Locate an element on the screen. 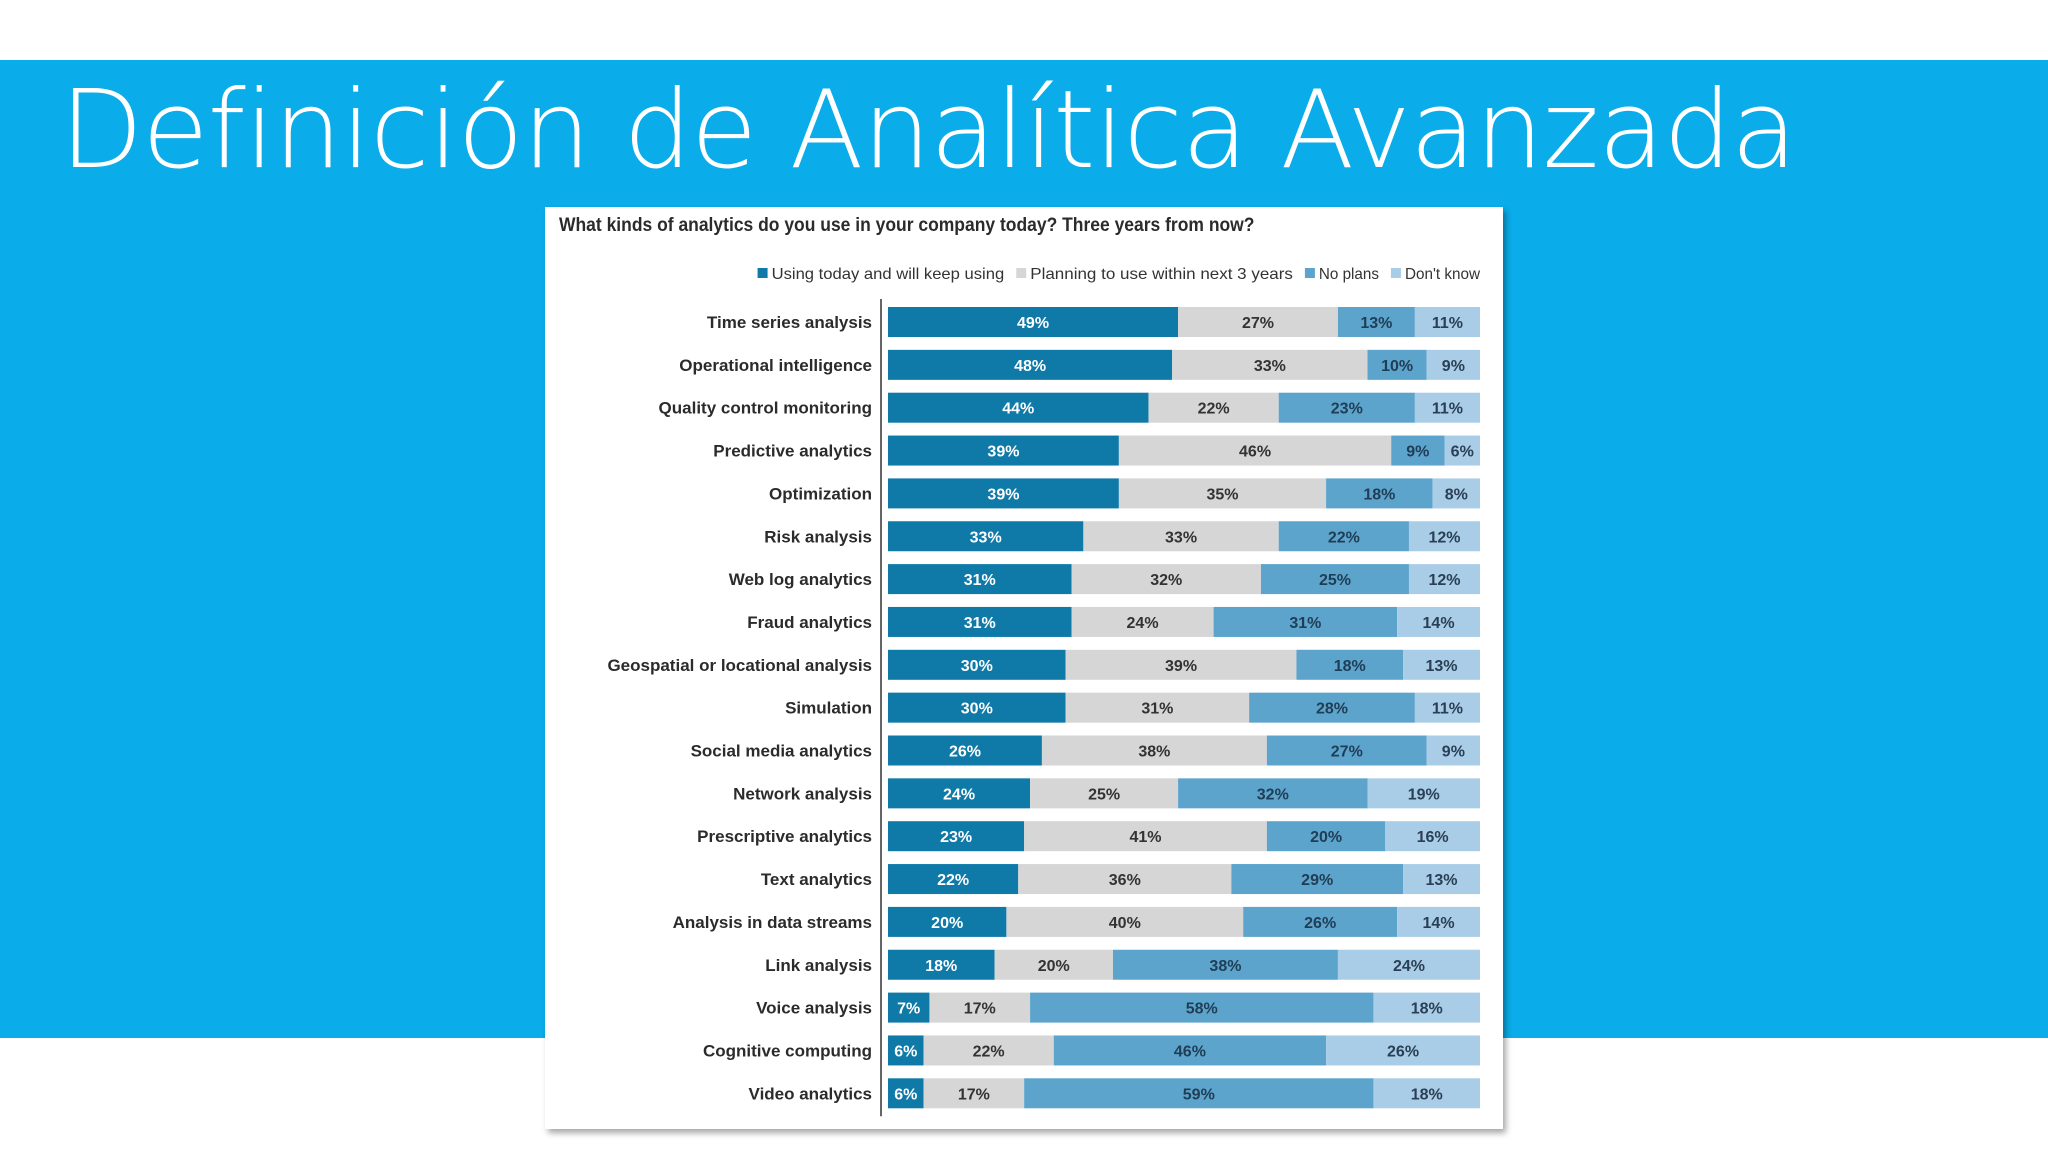 The height and width of the screenshot is (1152, 2048). category-label: Text analytics is located at coordinates (816, 879).